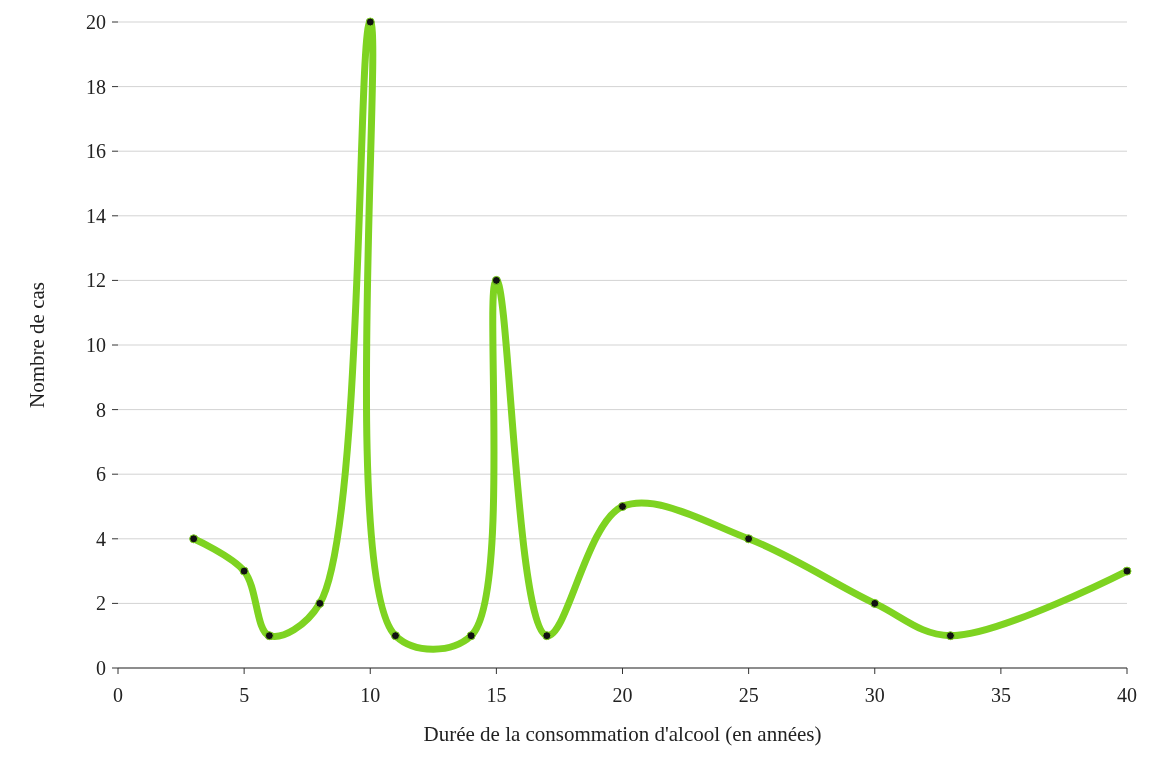  What do you see at coordinates (96, 86) in the screenshot?
I see `y-tick-label: 18` at bounding box center [96, 86].